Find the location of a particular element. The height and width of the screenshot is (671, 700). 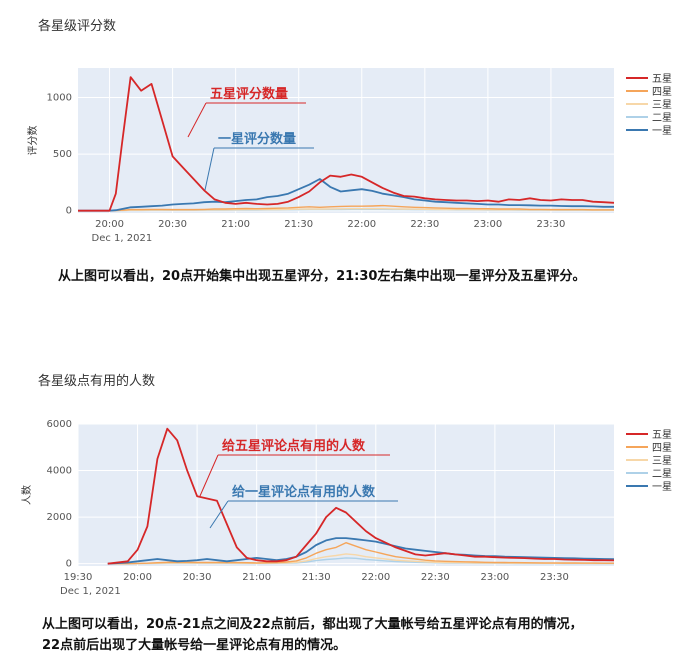

annotation-text: 给一星评论点有用的人数 is located at coordinates (304, 492).